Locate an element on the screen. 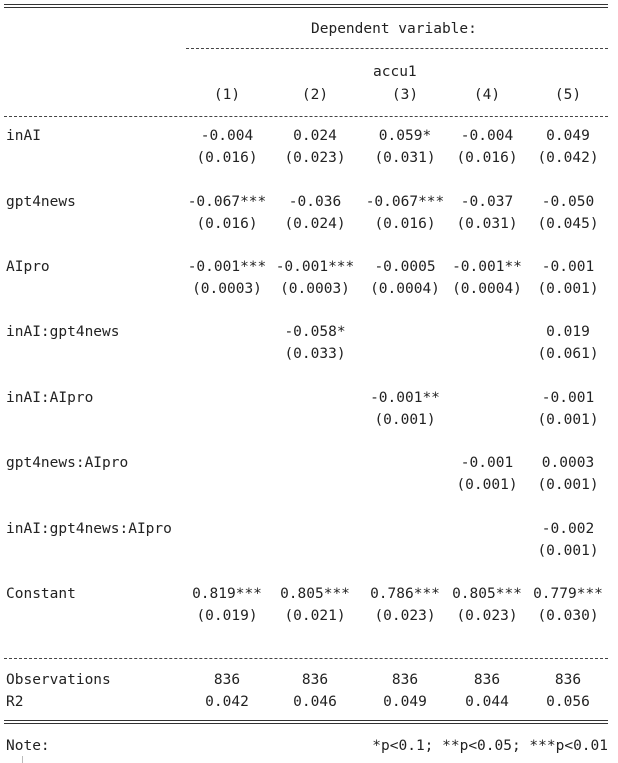 The image size is (618, 763). row-label-gpt4news-aipro: gpt4news:AIpro is located at coordinates (67, 463).